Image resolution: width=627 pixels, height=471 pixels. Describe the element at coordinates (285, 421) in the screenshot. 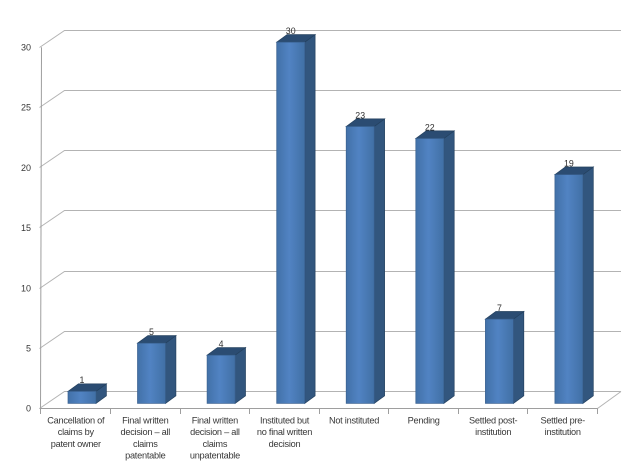

I see `svg-text: Instituted but` at that location.